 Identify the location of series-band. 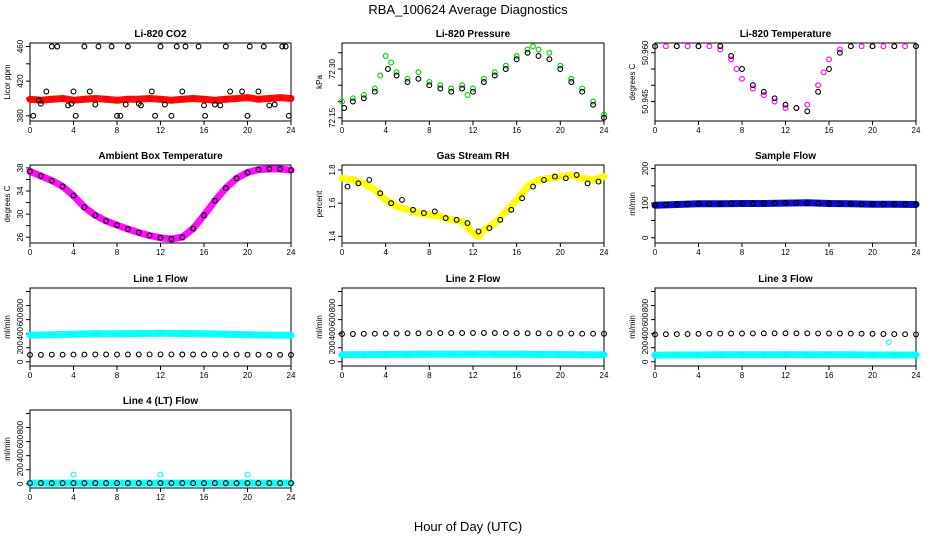
(160, 204).